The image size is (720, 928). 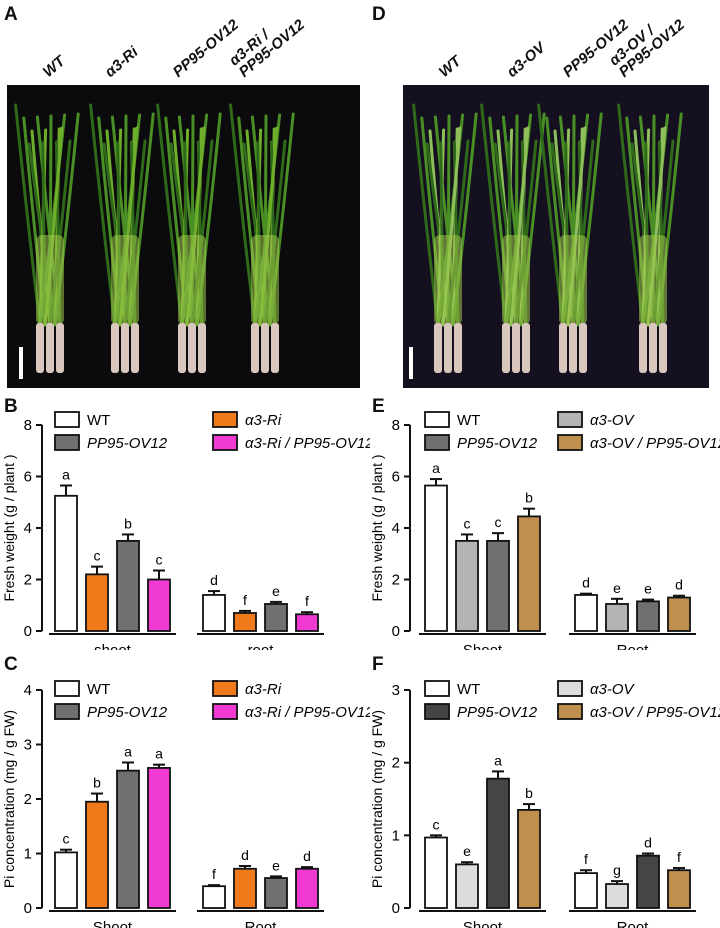 I want to click on legend-label: PP95-OV12, so click(x=127, y=712).